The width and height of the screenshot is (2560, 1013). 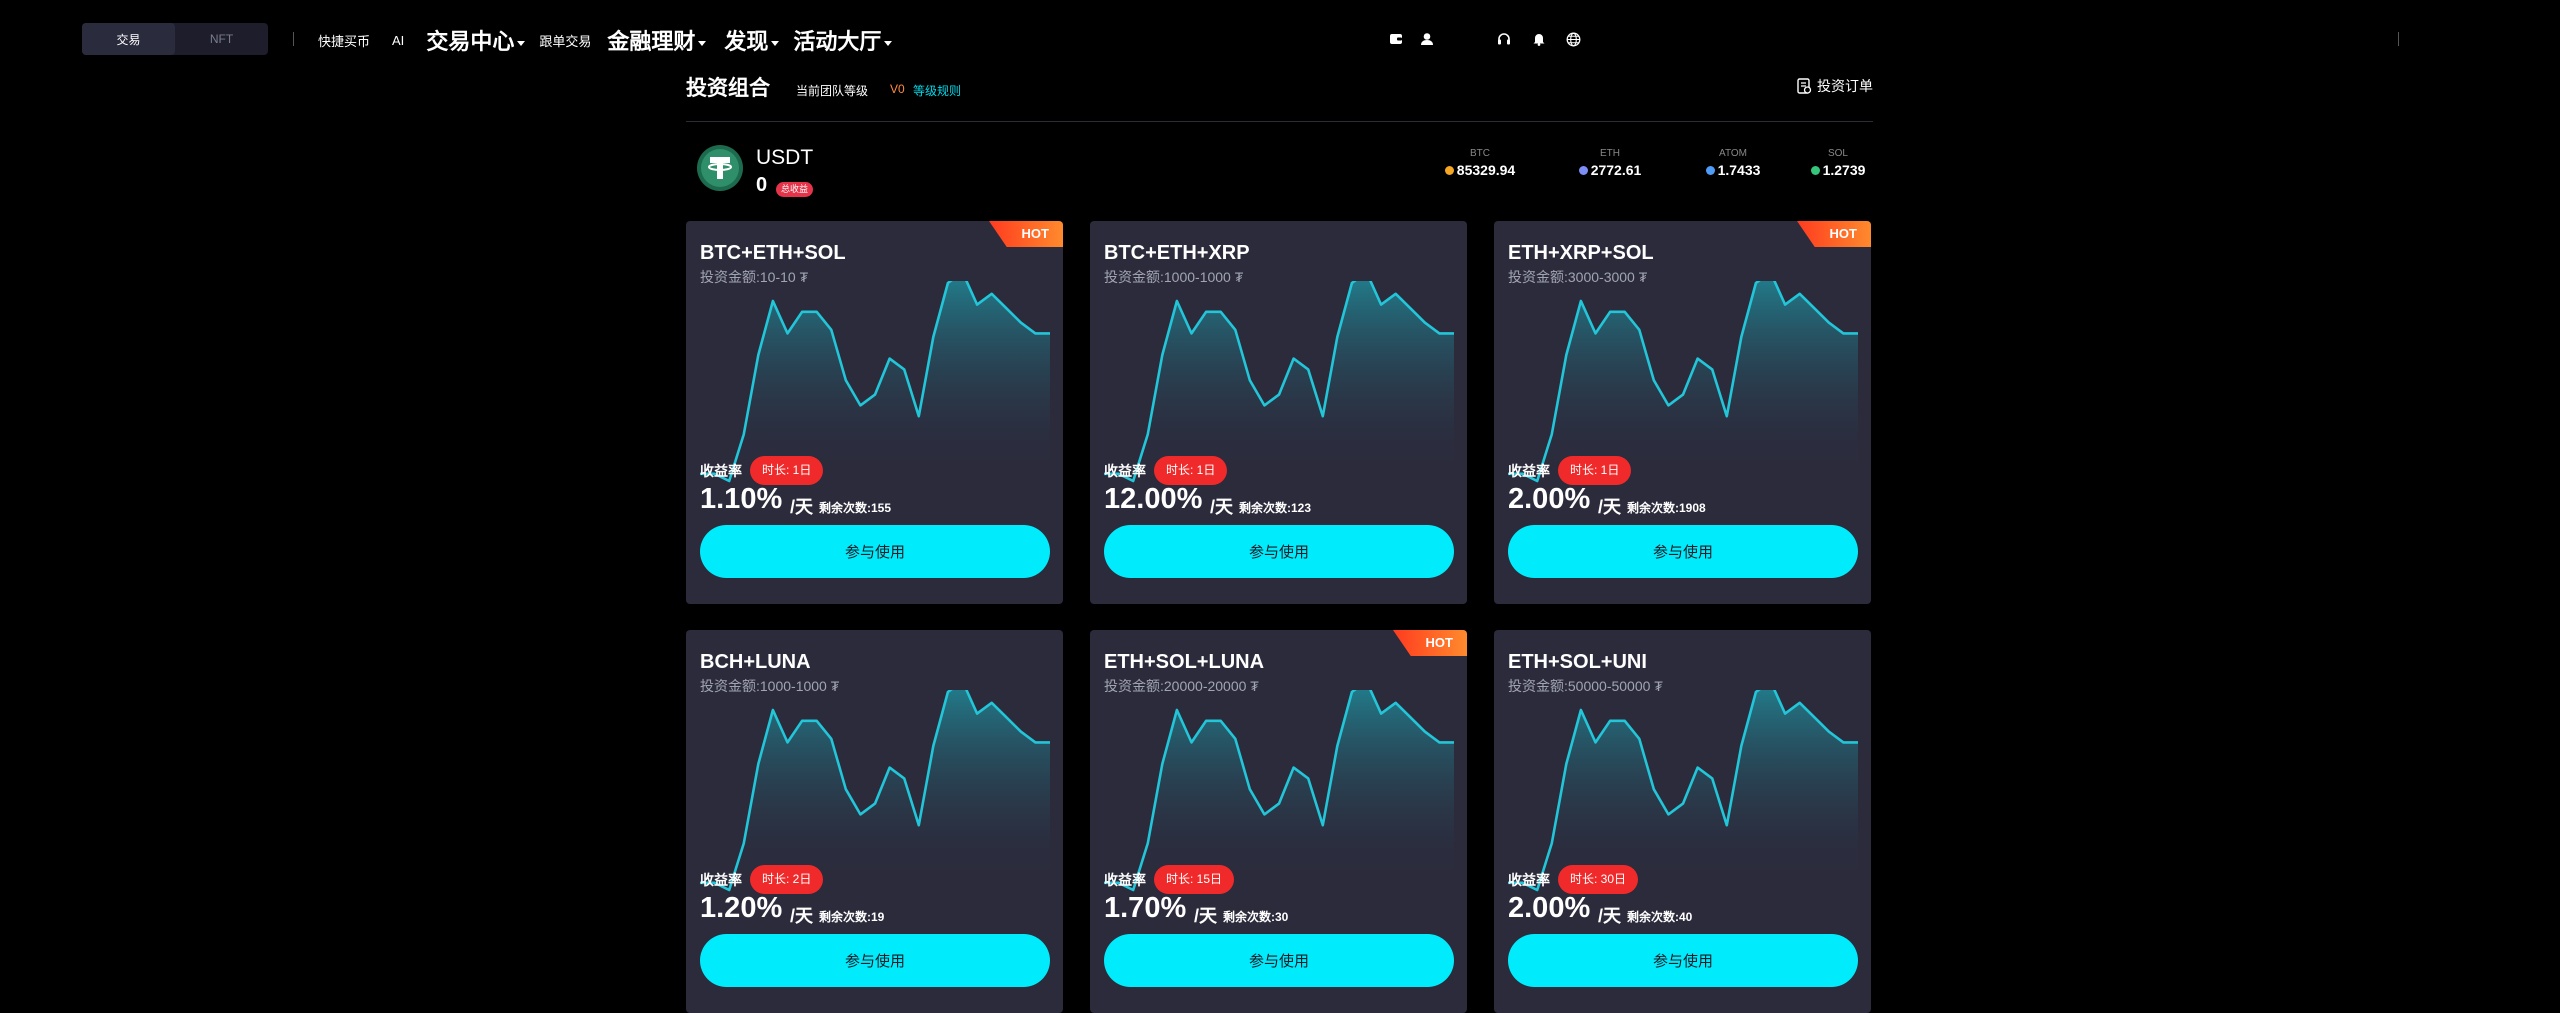 I want to click on segment-tab-nft: NFT, so click(x=221, y=39).